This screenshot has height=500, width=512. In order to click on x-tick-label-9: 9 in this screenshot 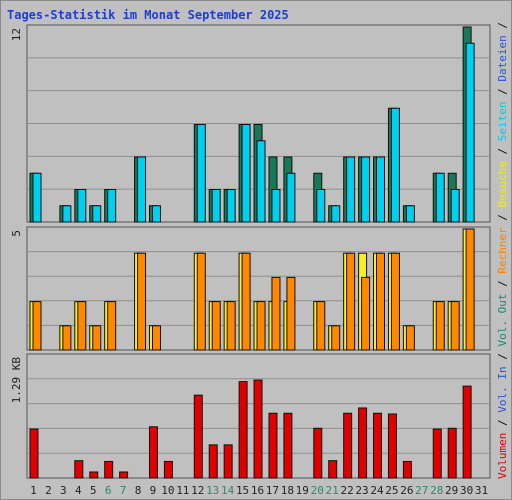, I will do `click(153, 490)`.